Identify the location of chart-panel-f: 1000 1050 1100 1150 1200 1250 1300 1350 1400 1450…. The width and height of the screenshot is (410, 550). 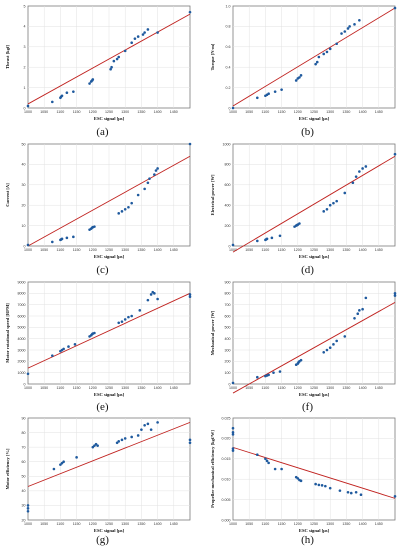
(307, 344).